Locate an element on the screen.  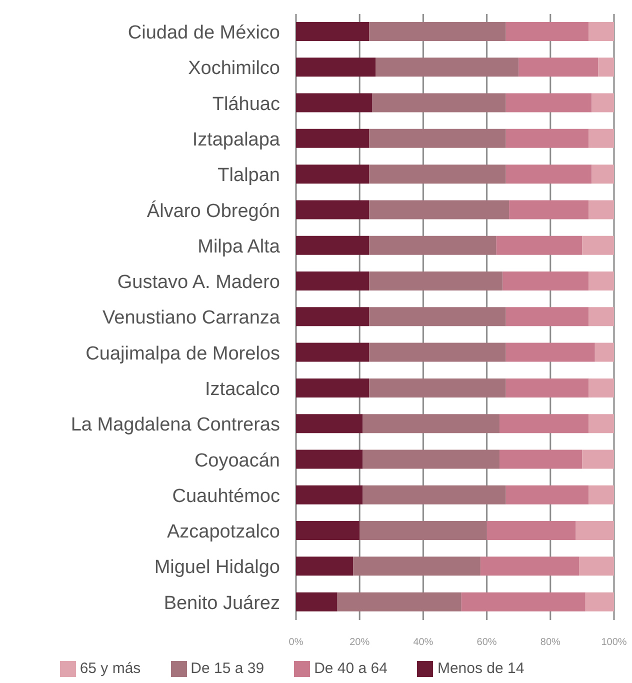
legend-label: De 15 a 39 is located at coordinates (227, 668).